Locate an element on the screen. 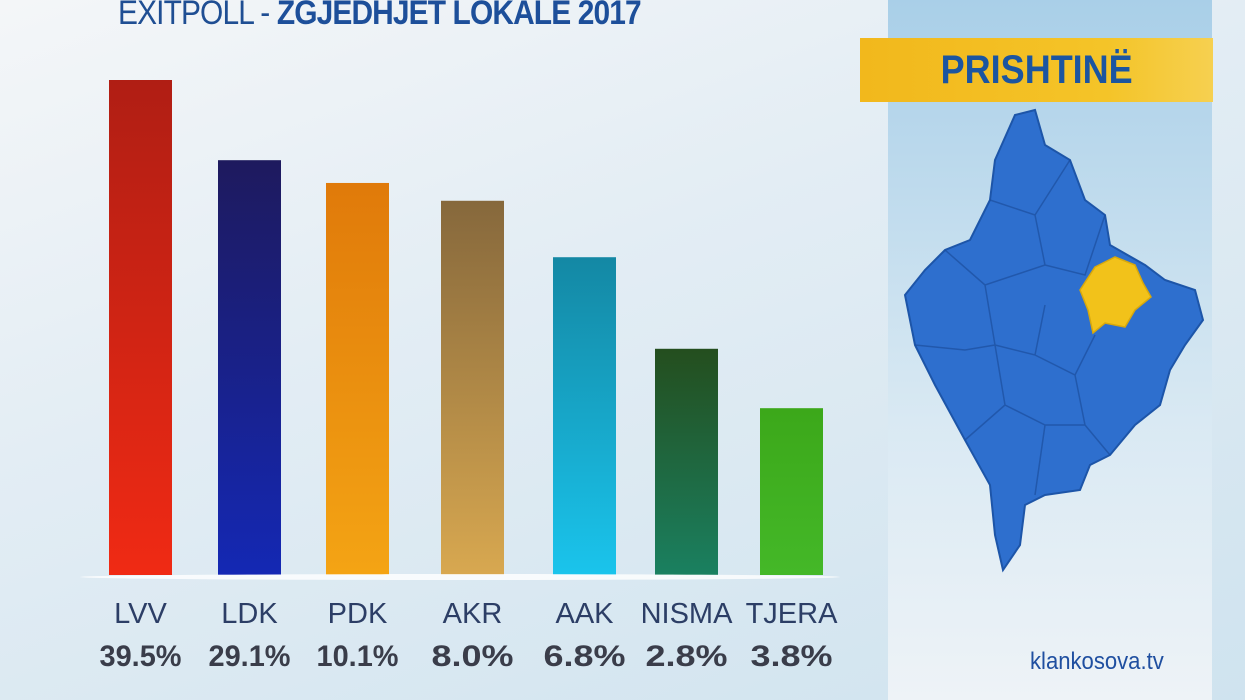  map-borders is located at coordinates (1012, 327).